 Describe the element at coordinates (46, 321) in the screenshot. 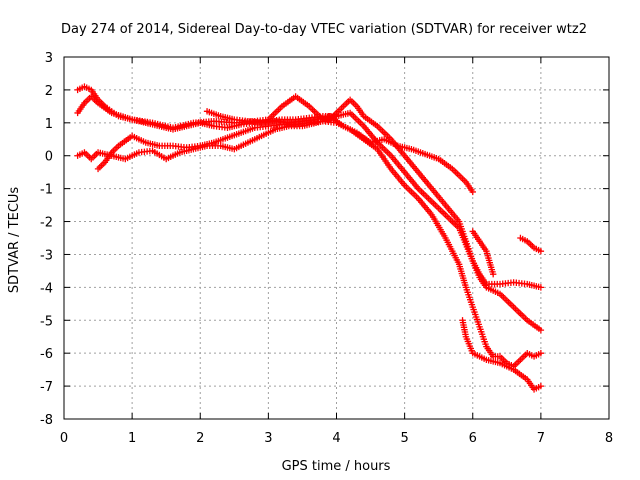

I see `y-tick-label: -5` at that location.